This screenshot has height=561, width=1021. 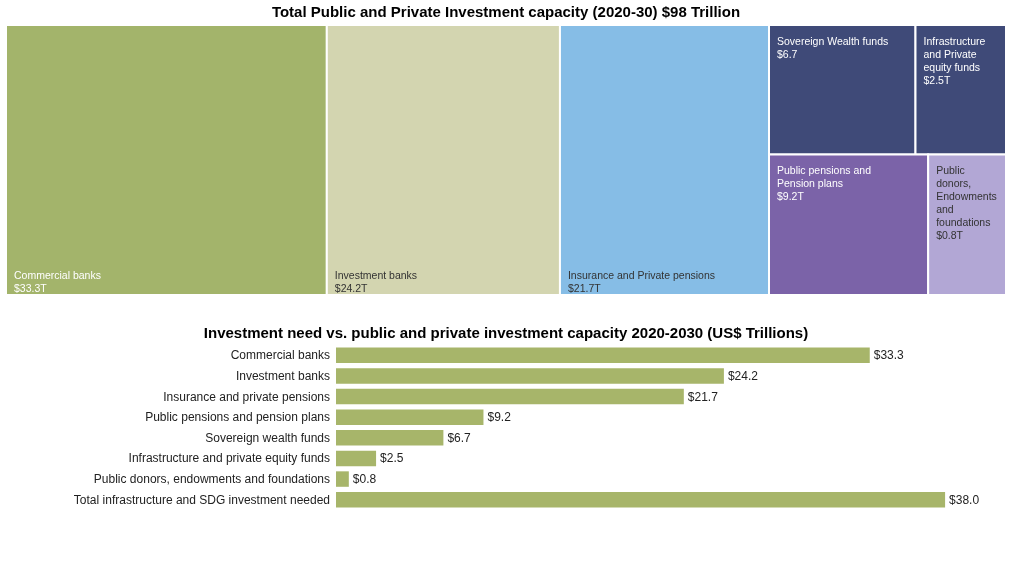 I want to click on category-label: Insurance and Private pensions, so click(x=641, y=275).